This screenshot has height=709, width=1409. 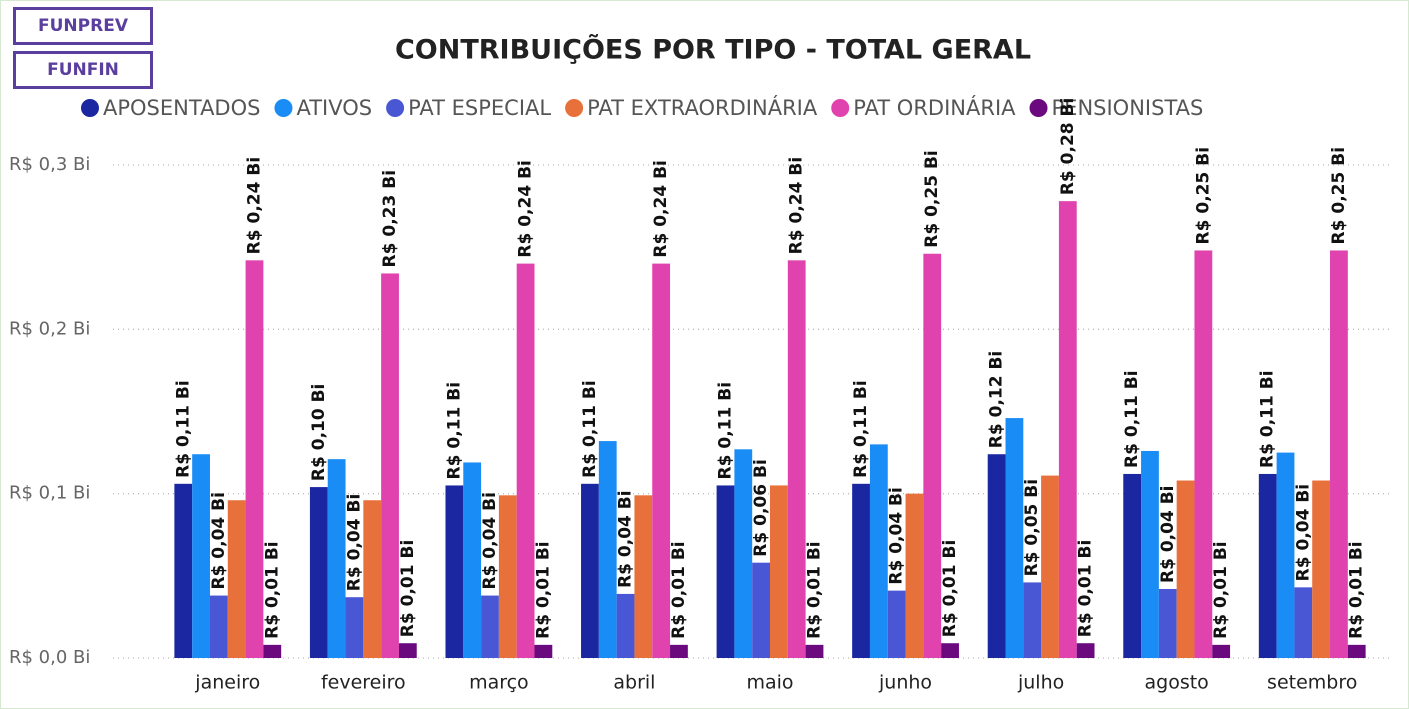 What do you see at coordinates (227, 683) in the screenshot?
I see `x-tick-label: janeiro` at bounding box center [227, 683].